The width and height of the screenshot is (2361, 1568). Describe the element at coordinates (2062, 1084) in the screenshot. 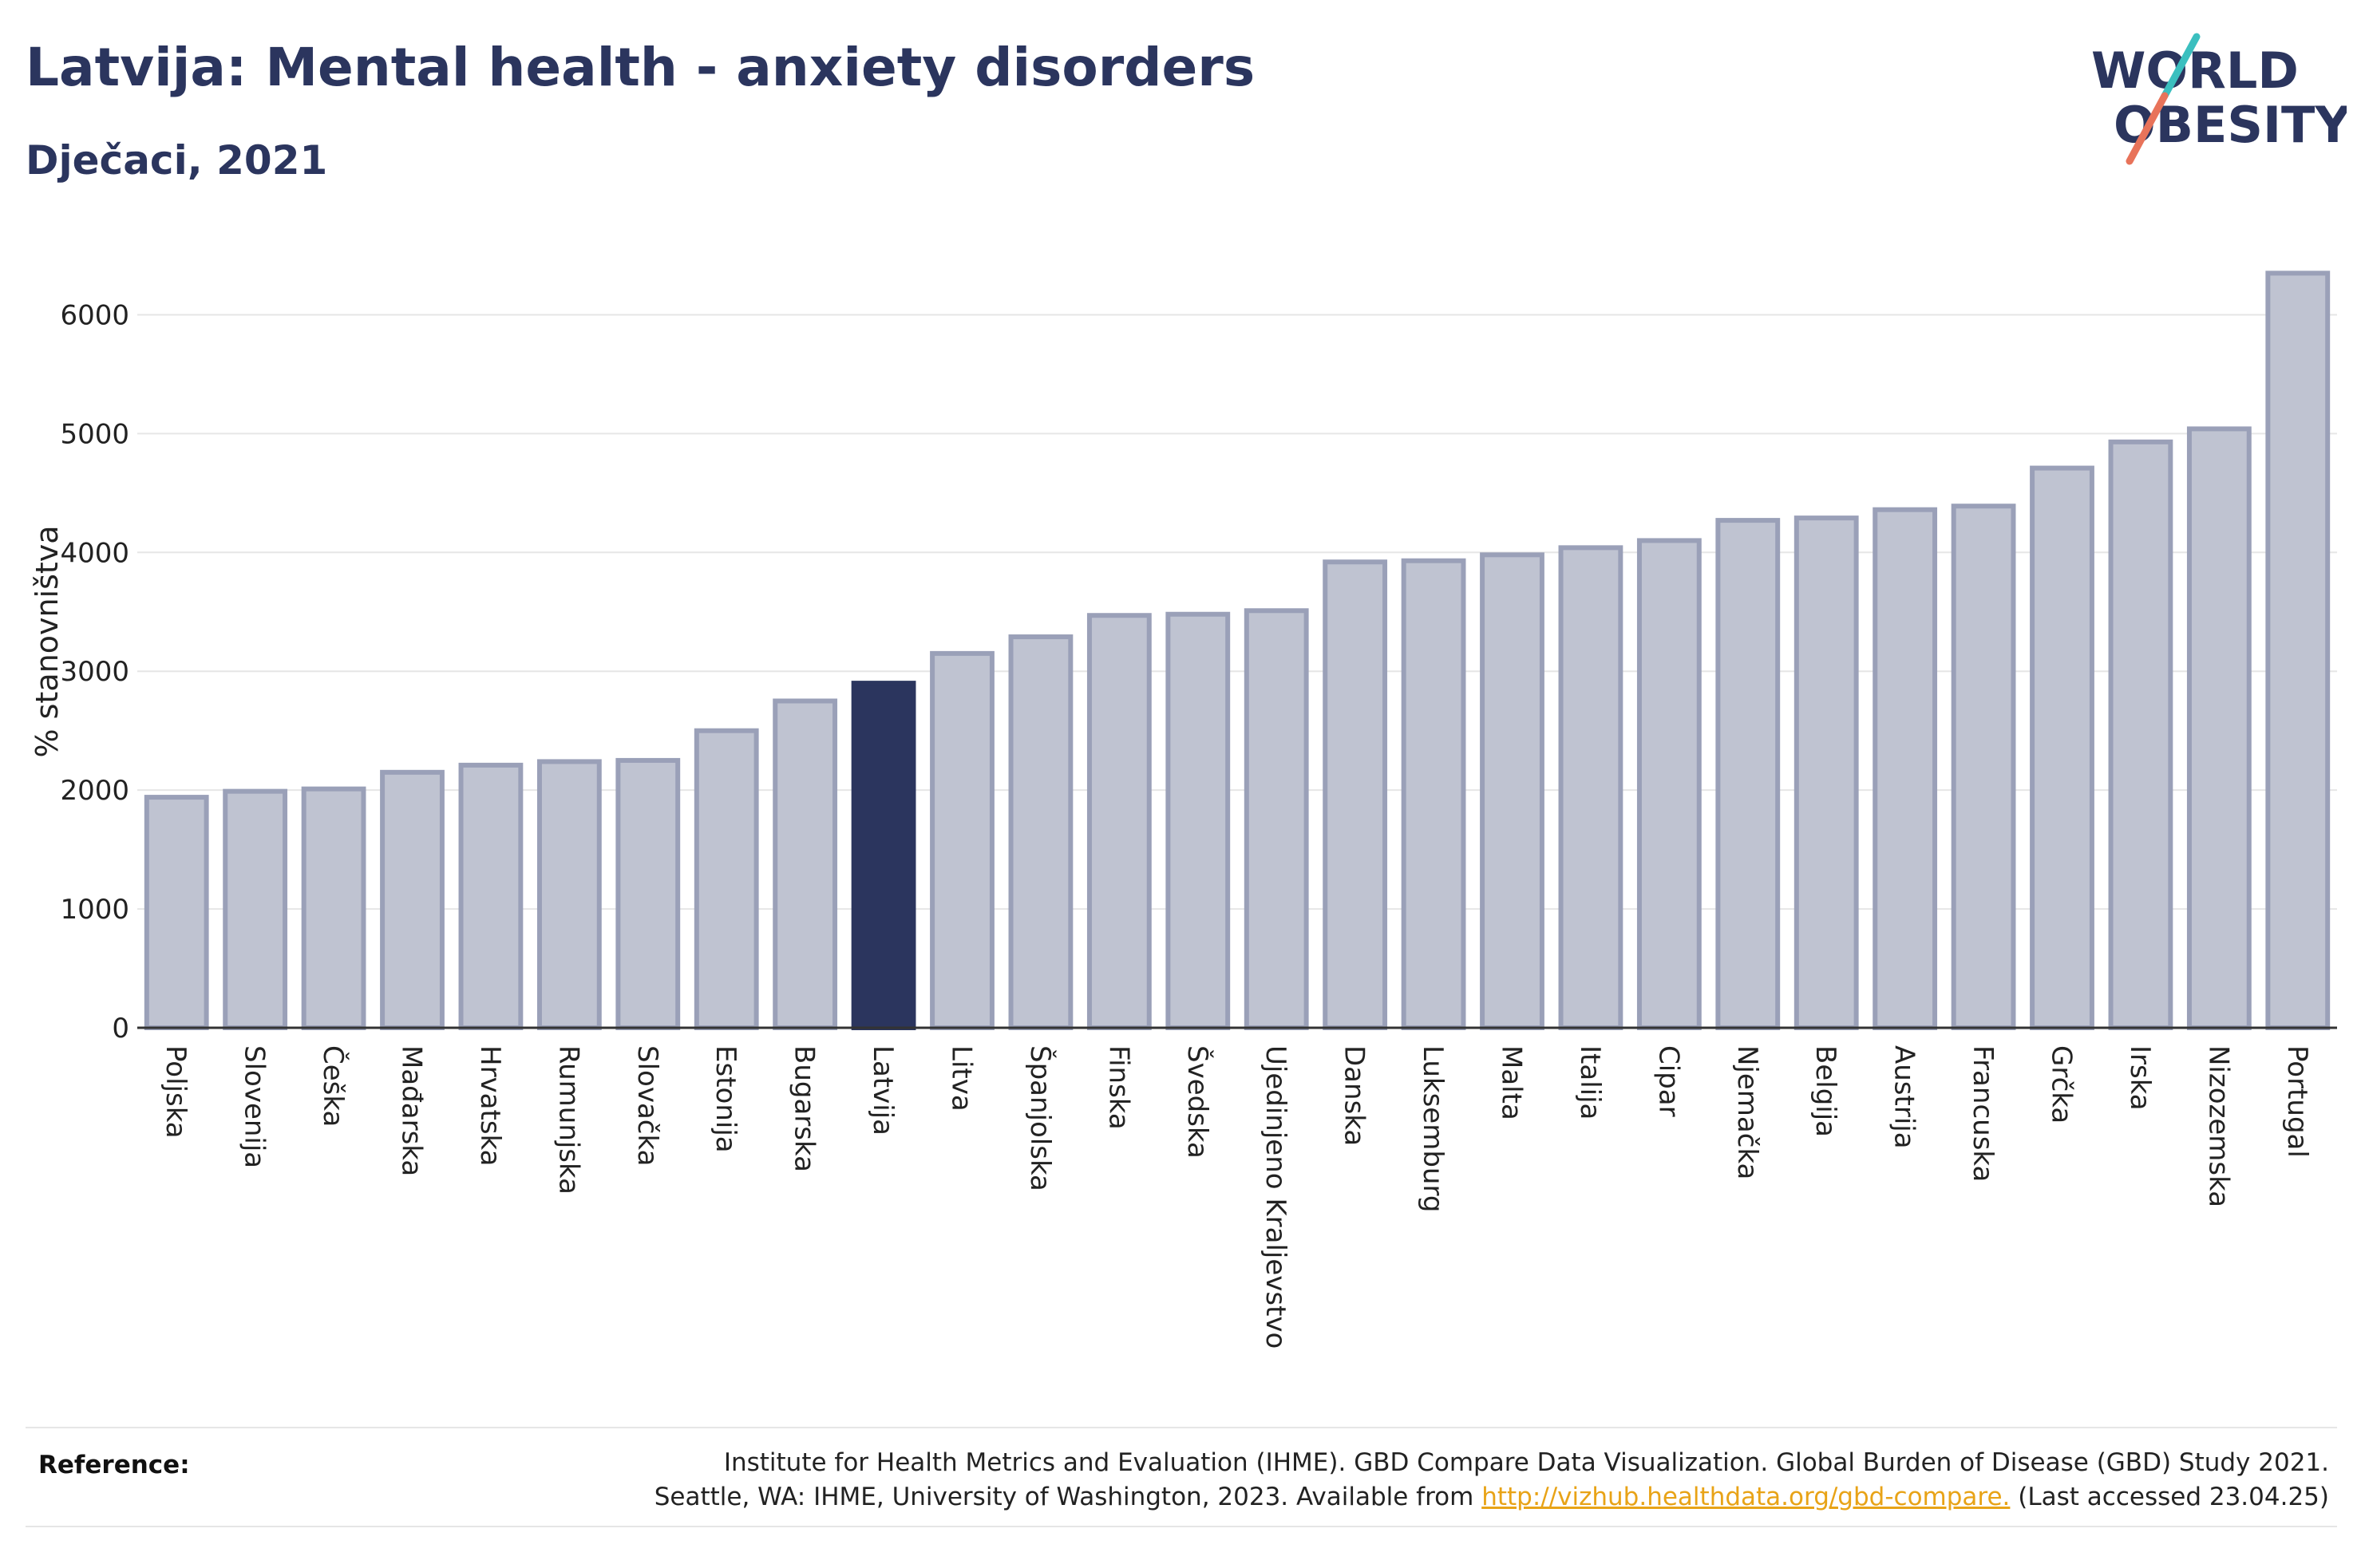

I see `x-tick-label: Grčka` at that location.